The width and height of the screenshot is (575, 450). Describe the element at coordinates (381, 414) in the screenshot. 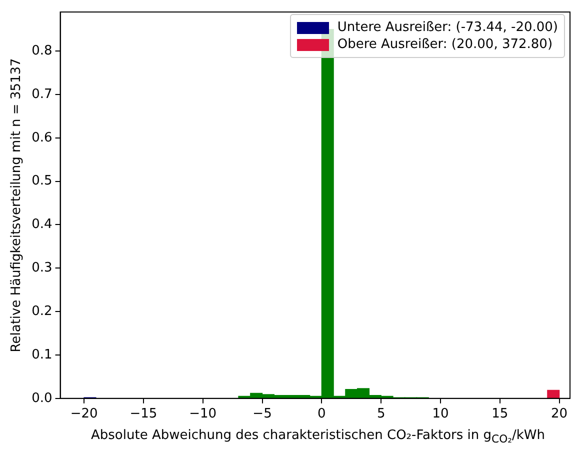

I see `x-tick-label: 5` at that location.